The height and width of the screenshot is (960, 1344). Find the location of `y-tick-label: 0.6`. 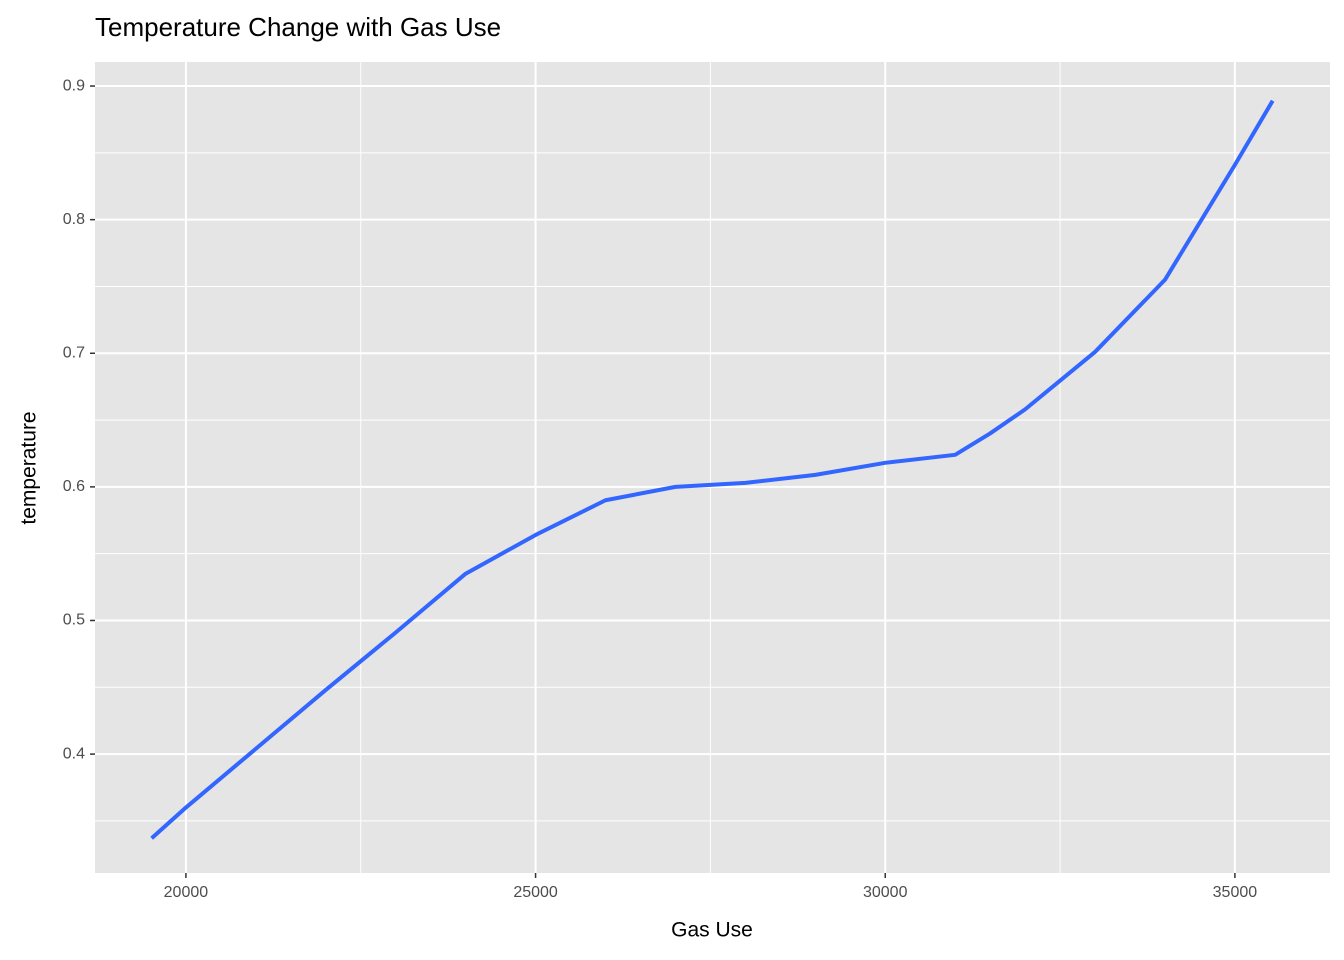

y-tick-label: 0.6 is located at coordinates (74, 486).